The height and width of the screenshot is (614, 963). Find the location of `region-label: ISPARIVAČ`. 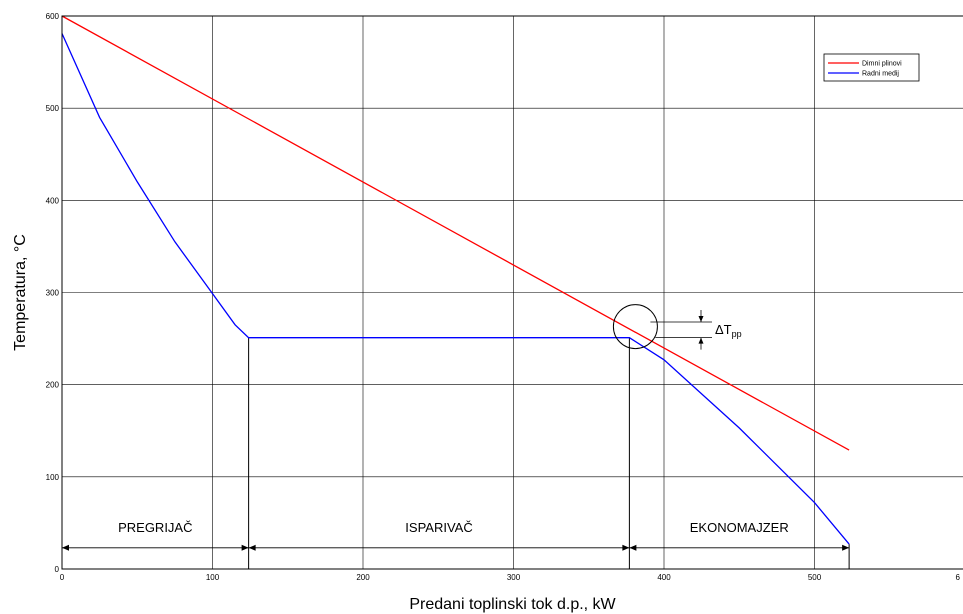

region-label: ISPARIVAČ is located at coordinates (438, 527).